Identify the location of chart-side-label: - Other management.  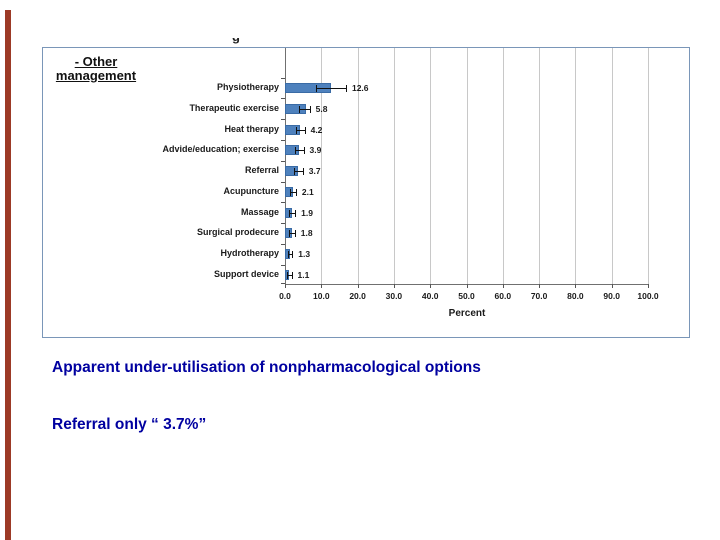
(96, 69).